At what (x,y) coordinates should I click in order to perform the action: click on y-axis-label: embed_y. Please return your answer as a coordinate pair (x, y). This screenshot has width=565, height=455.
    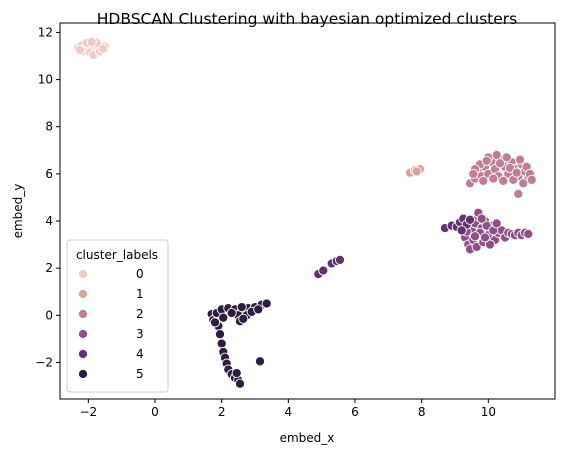
    Looking at the image, I should click on (18, 211).